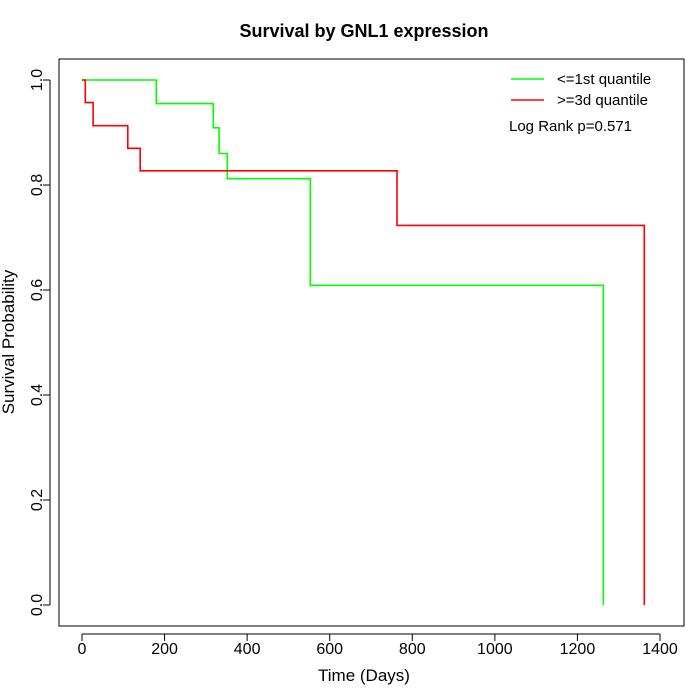 The image size is (700, 700). I want to click on x-axis: 0 200 400 600 800 1000 1200 1400, so click(378, 645).